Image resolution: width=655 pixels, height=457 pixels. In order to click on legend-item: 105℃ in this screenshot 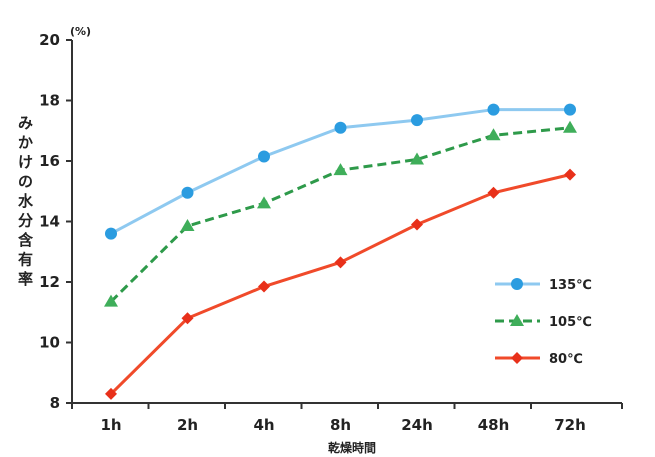, I will do `click(543, 322)`.